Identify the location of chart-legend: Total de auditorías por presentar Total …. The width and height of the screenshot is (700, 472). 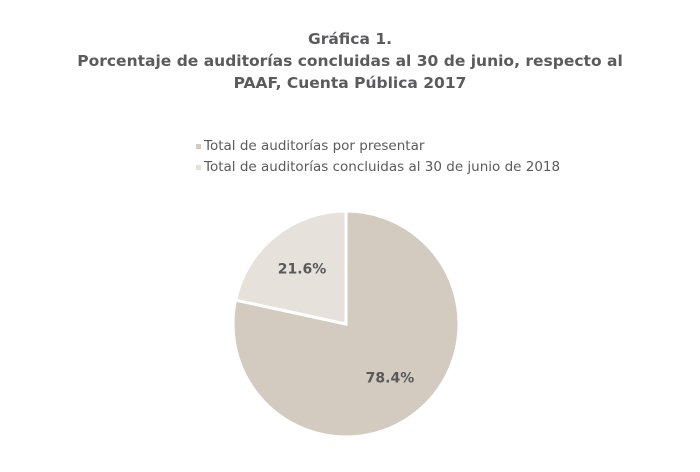
(378, 157).